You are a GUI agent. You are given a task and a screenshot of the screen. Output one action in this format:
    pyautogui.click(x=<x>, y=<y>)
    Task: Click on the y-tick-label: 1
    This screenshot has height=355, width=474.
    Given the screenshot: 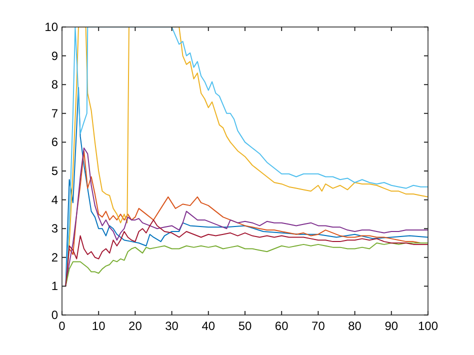 What is the action you would take?
    pyautogui.click(x=54, y=286)
    